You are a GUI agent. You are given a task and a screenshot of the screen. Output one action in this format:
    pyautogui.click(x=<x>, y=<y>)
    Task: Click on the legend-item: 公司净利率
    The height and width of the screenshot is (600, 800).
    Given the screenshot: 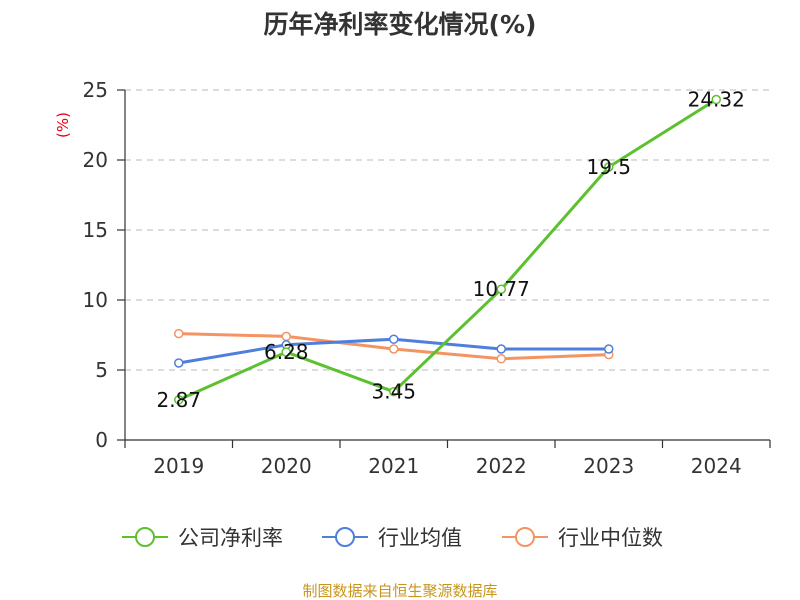 What is the action you would take?
    pyautogui.click(x=202, y=538)
    